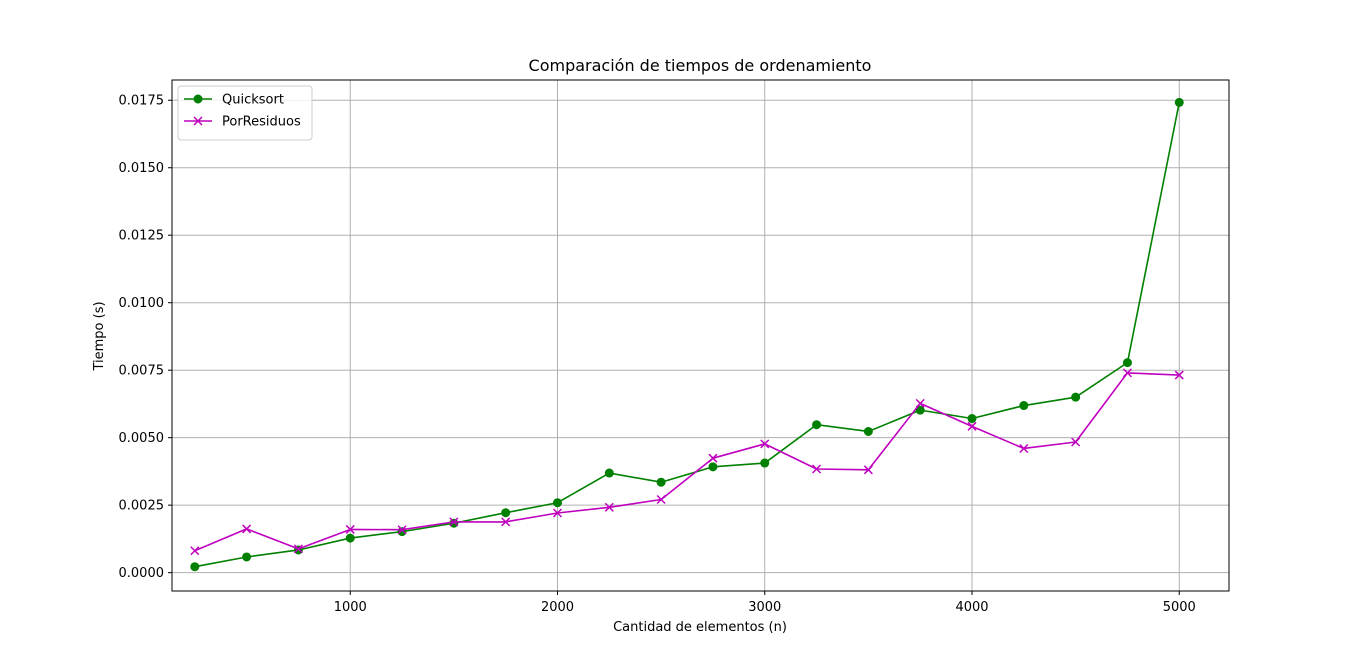  Describe the element at coordinates (1179, 607) in the screenshot. I see `x-tick-label: 5000` at that location.